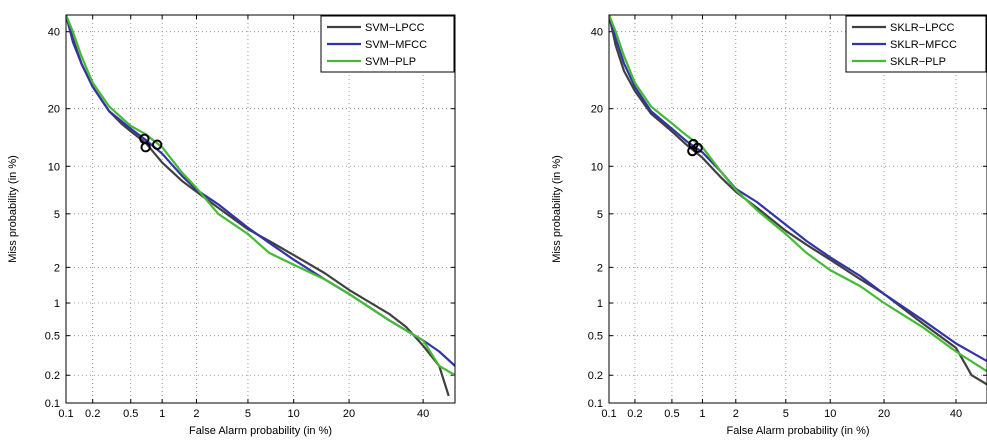 This screenshot has height=440, width=987. Describe the element at coordinates (923, 45) in the screenshot. I see `legend-label: SKLR−MFCC` at that location.